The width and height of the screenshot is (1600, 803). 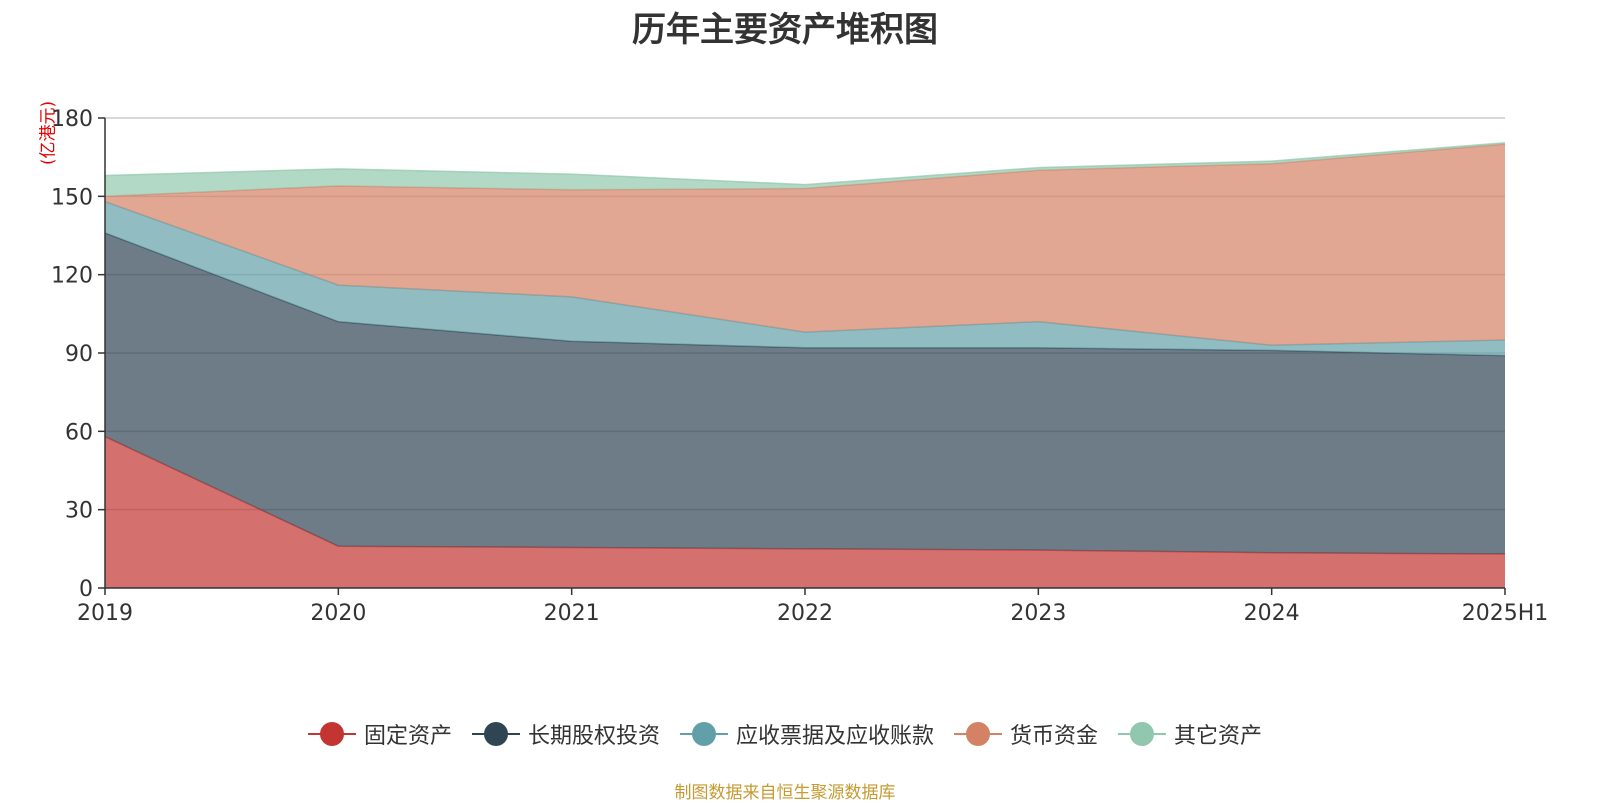 I want to click on chart-title: 历年主要资产堆积图, so click(x=785, y=30).